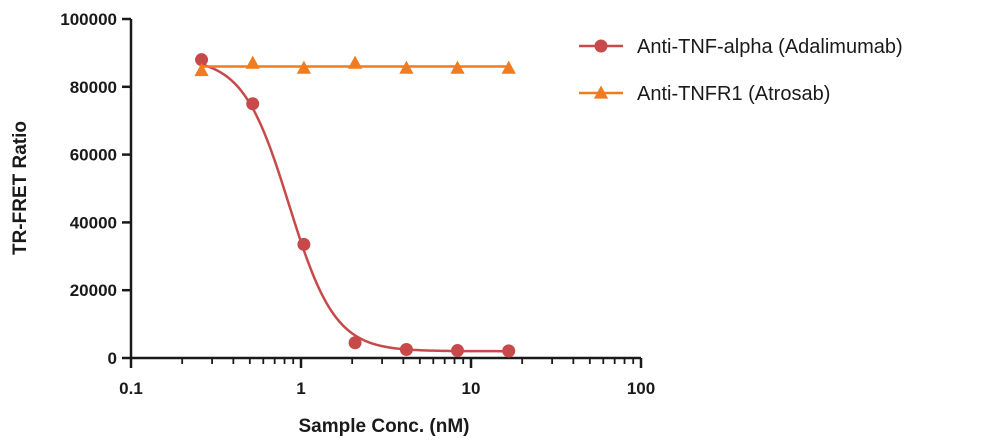 The width and height of the screenshot is (989, 442). I want to click on legend-item-1: Anti-TNFR1 (Atrosab), so click(704, 94).